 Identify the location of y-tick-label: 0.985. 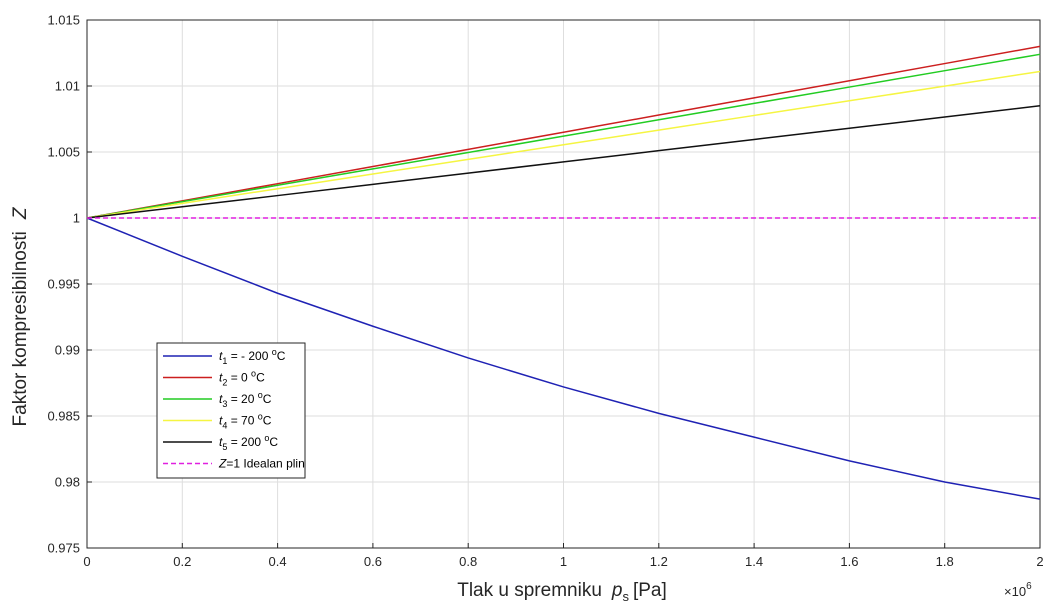
(63, 416).